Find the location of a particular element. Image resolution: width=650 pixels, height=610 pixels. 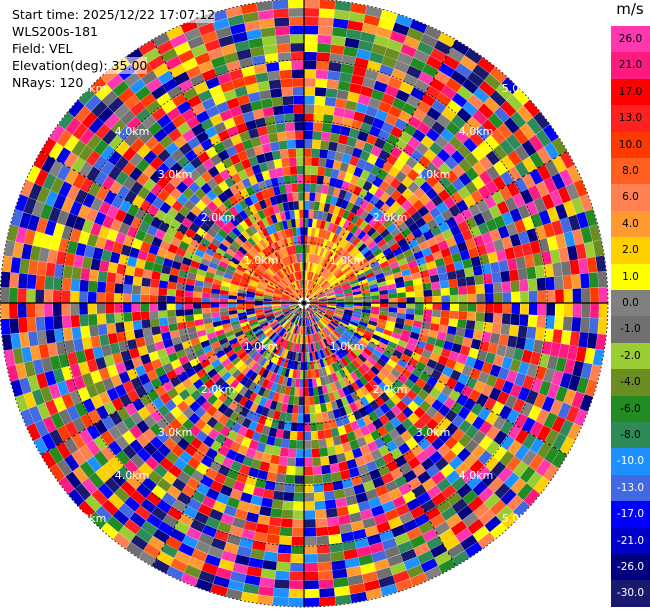

colorbar-tick-label: 6.0 is located at coordinates (630, 197).